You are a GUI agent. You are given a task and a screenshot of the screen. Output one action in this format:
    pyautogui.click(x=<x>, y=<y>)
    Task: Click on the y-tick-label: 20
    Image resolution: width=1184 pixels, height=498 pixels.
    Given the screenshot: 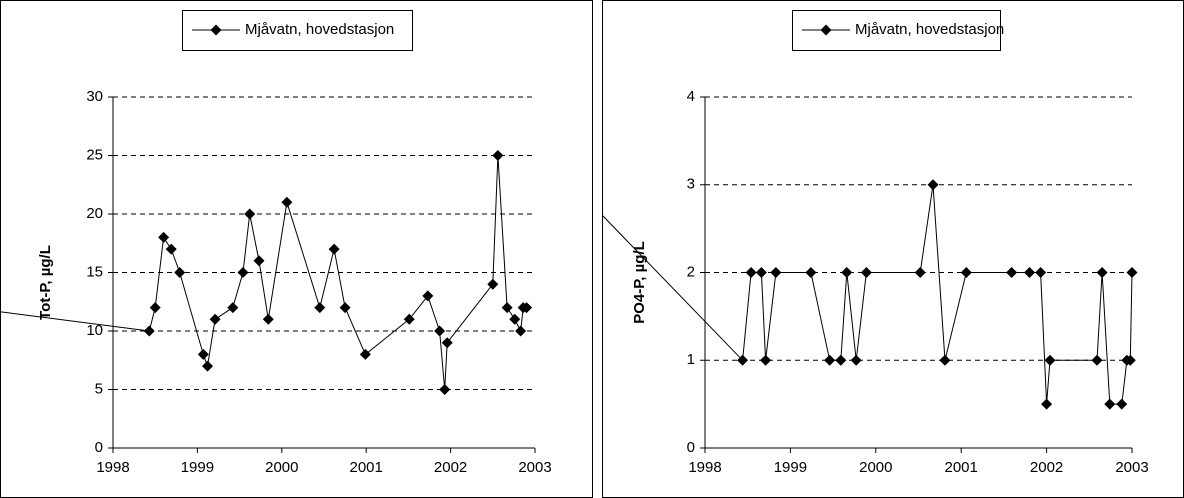 What is the action you would take?
    pyautogui.click(x=94, y=213)
    